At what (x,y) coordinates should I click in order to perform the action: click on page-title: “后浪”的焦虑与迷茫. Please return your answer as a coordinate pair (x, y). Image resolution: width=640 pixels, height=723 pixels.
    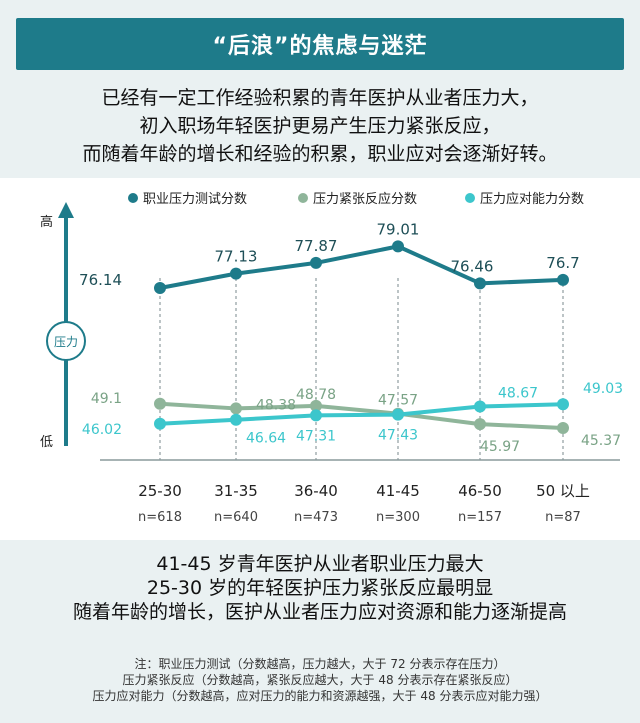
    Looking at the image, I should click on (320, 46).